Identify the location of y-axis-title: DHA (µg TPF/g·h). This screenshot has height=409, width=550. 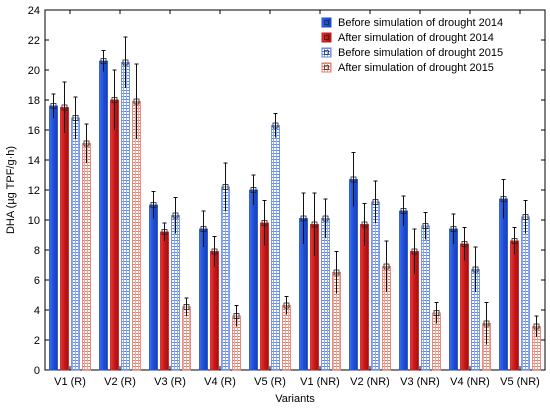
(11, 190).